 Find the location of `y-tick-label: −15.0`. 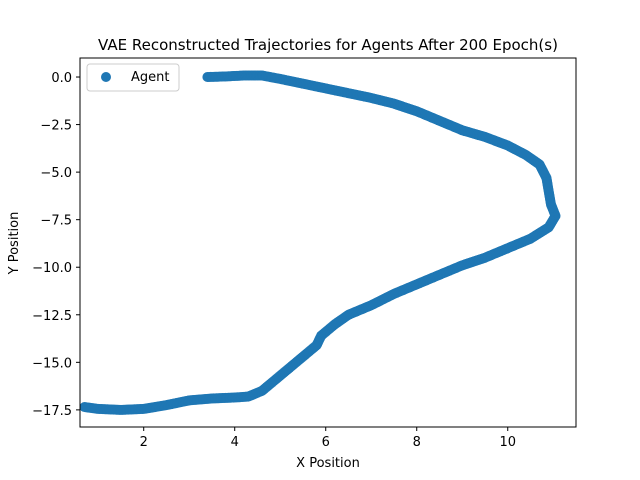

y-tick-label: −15.0 is located at coordinates (52, 363).